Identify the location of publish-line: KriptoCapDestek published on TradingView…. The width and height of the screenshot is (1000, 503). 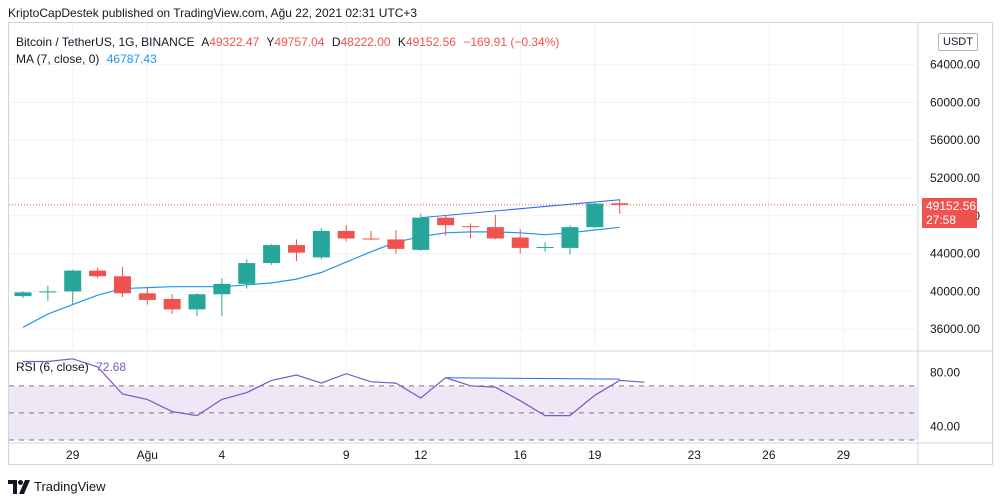
(213, 13).